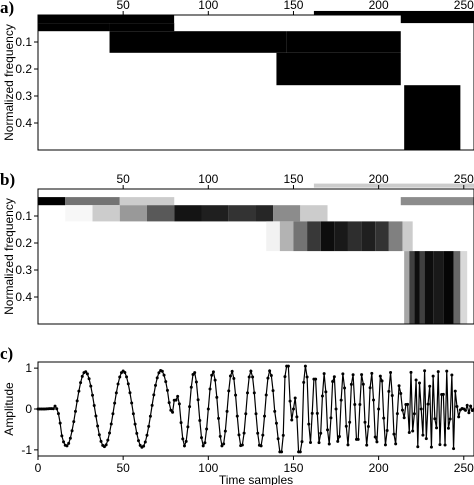 This screenshot has height=485, width=474. I want to click on panel-c-x-tick-label: 100, so click(208, 468).